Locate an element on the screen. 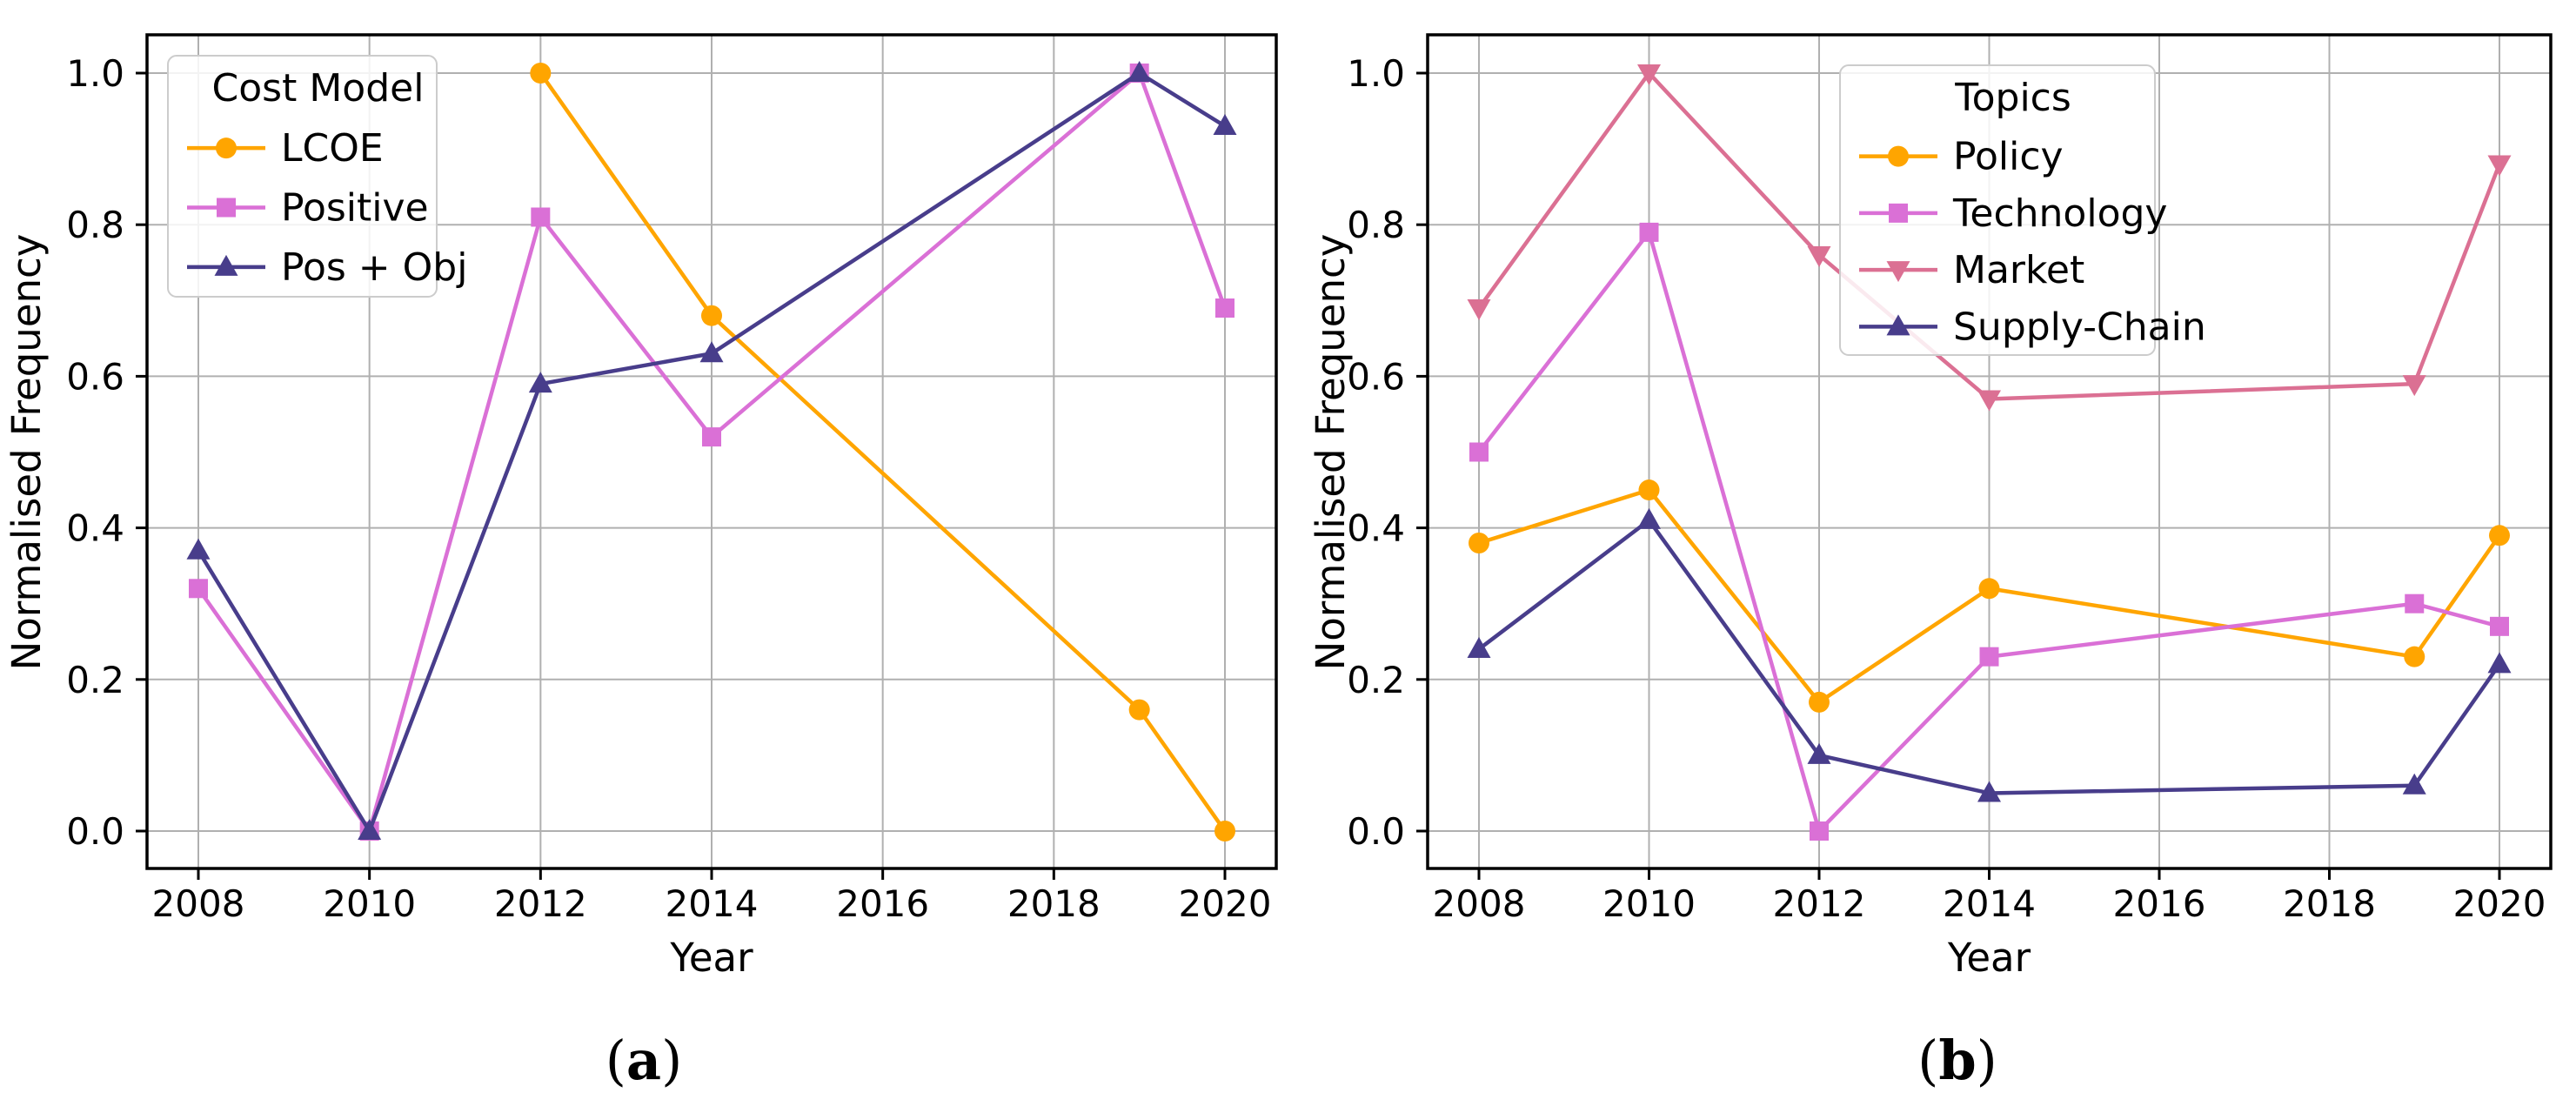  legend-title: Cost Model is located at coordinates (318, 88).